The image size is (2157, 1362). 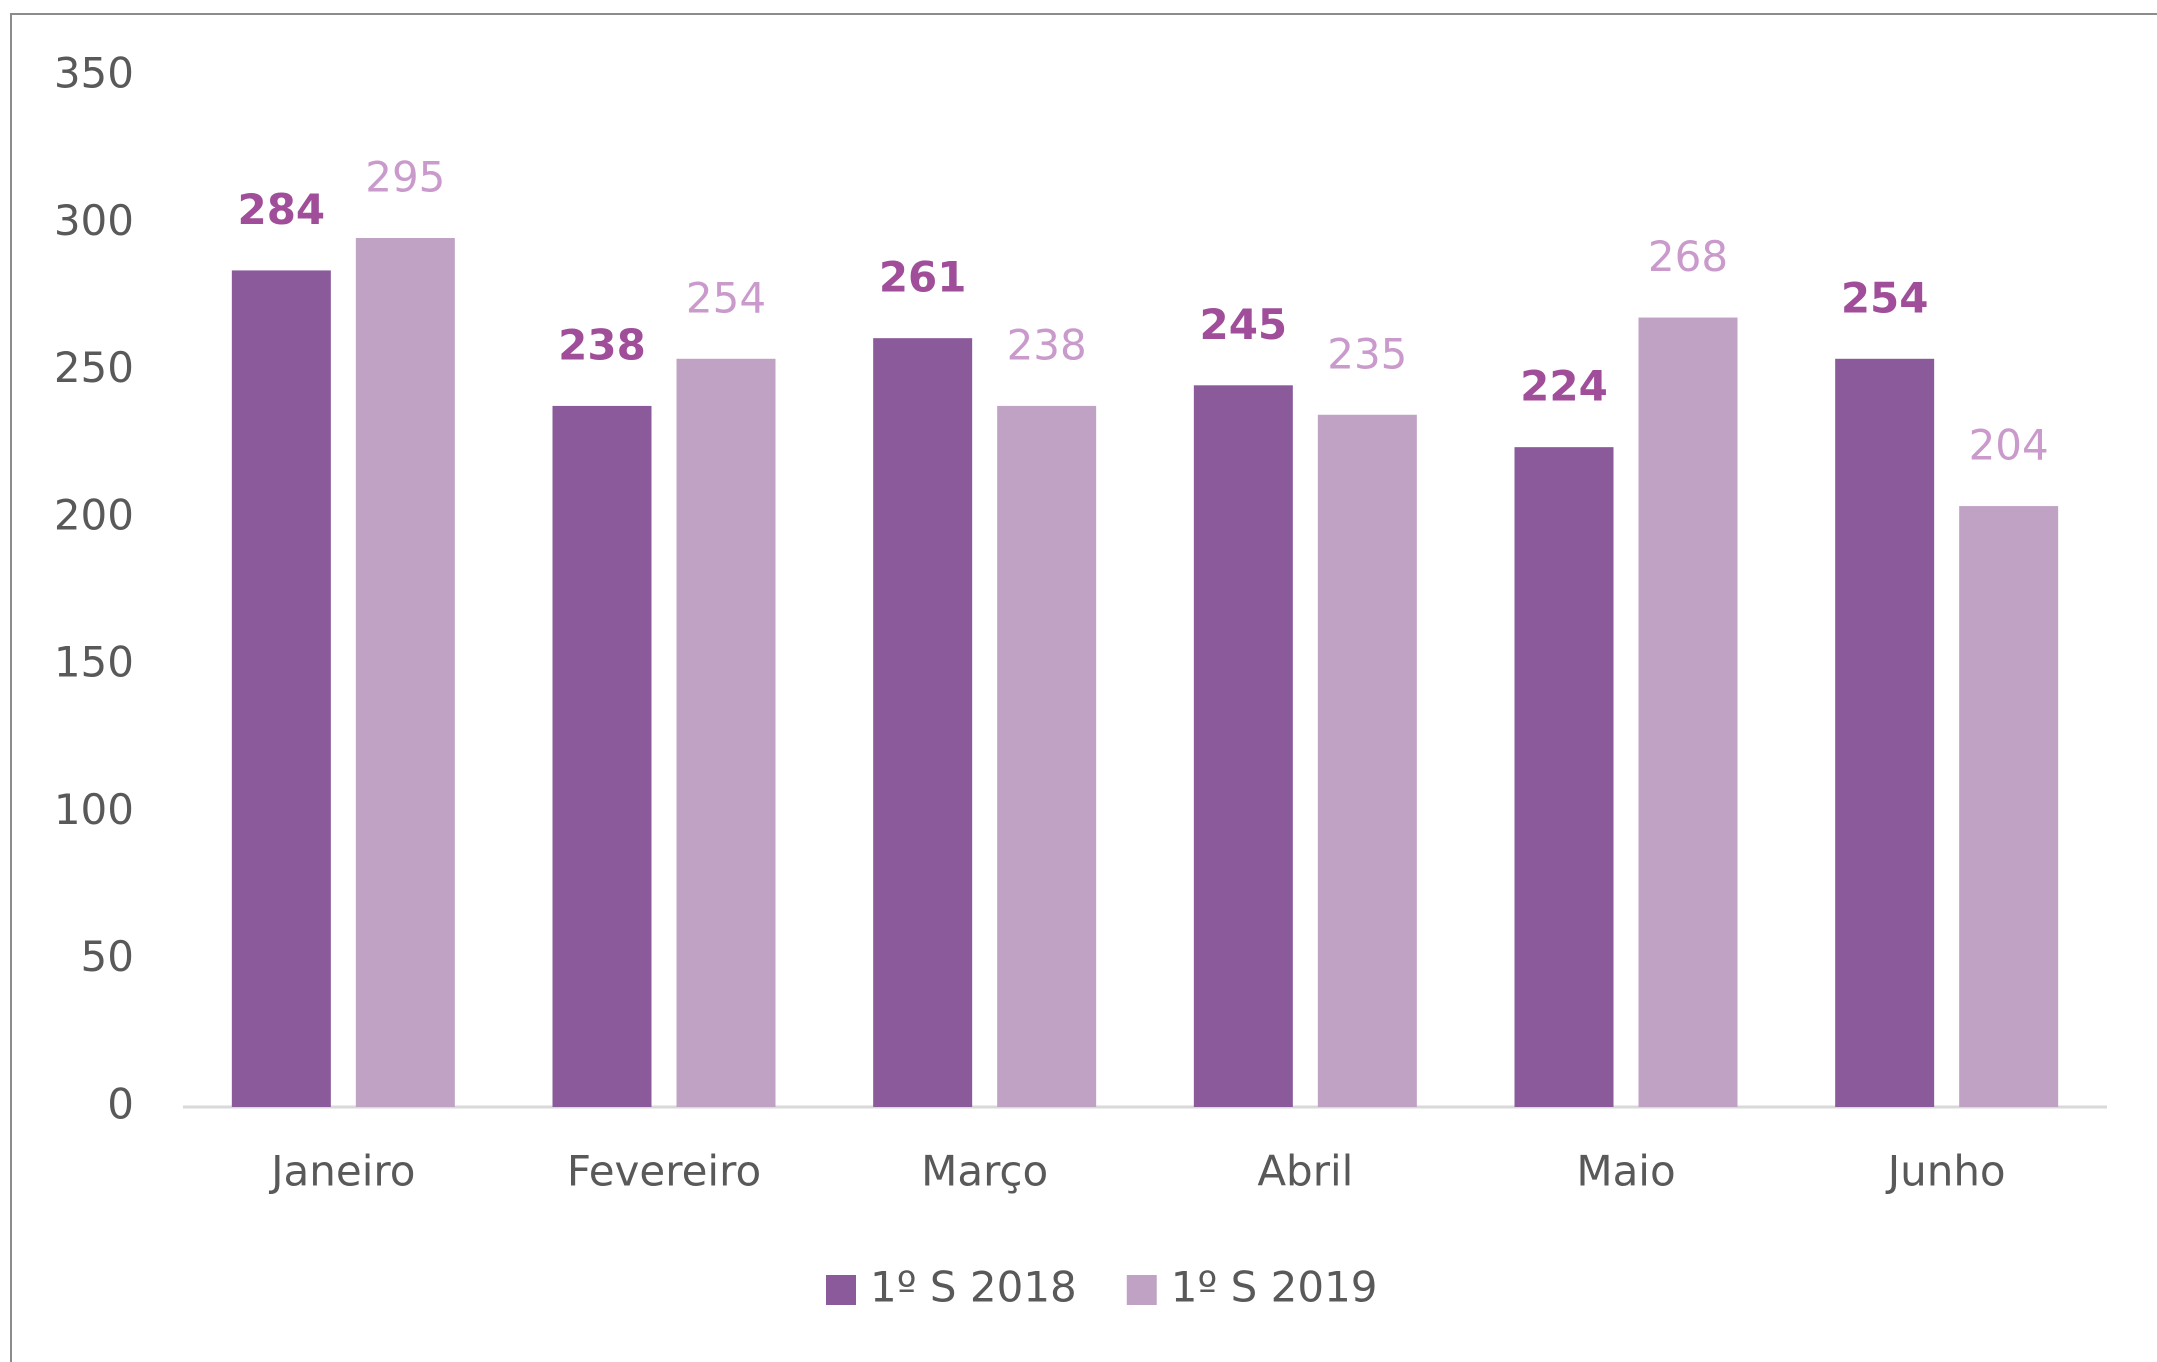 What do you see at coordinates (1305, 1171) in the screenshot?
I see `x-tick-label: Abril` at bounding box center [1305, 1171].